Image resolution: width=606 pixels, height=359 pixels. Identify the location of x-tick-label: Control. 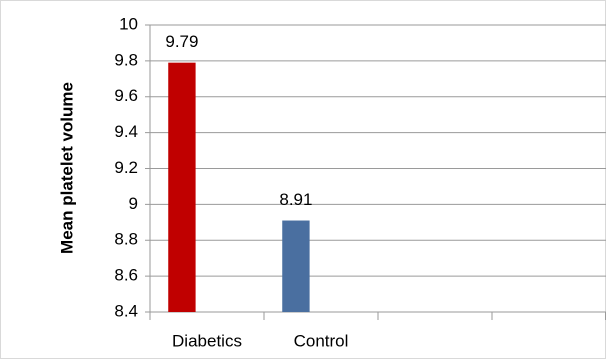
(321, 340).